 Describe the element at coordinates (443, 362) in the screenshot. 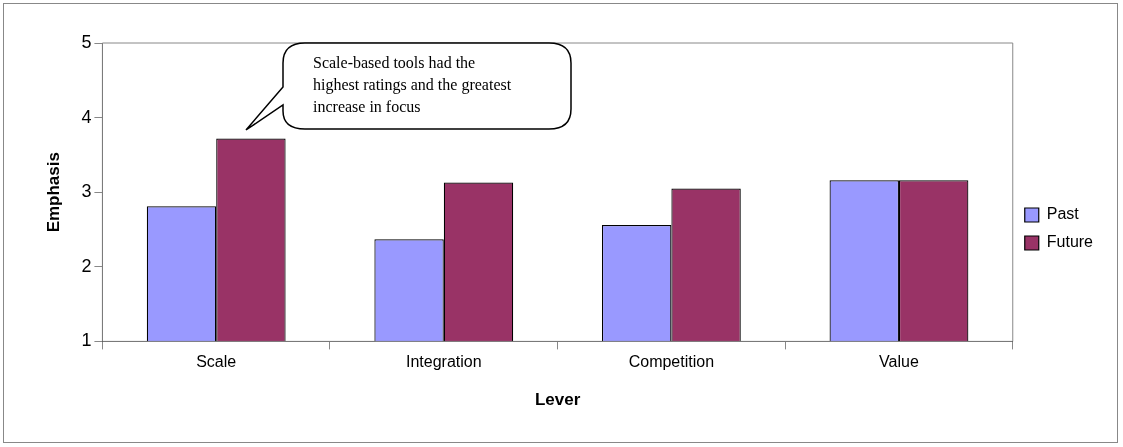

I see `x-tick-label: Integration` at that location.